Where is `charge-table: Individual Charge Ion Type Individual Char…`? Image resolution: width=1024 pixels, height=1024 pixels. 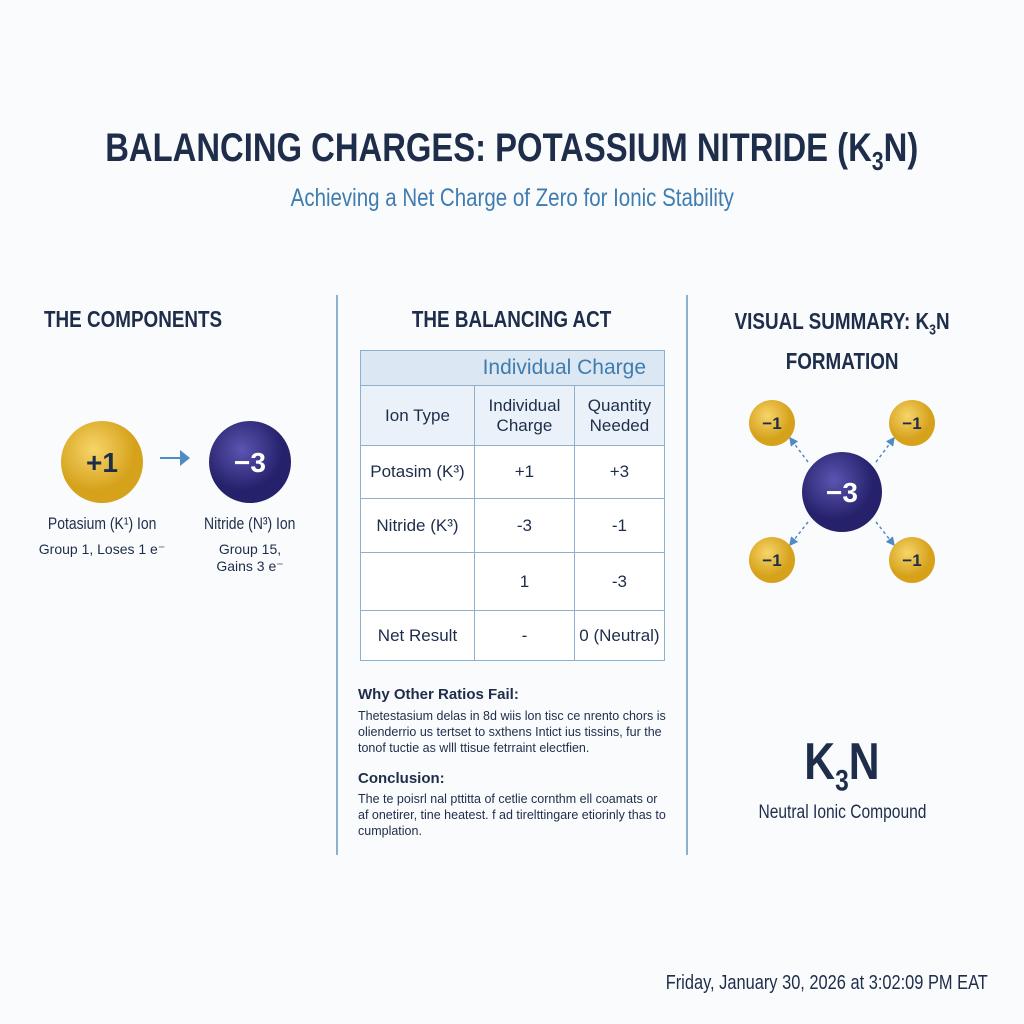 charge-table: Individual Charge Ion Type Individual Char… is located at coordinates (513, 505).